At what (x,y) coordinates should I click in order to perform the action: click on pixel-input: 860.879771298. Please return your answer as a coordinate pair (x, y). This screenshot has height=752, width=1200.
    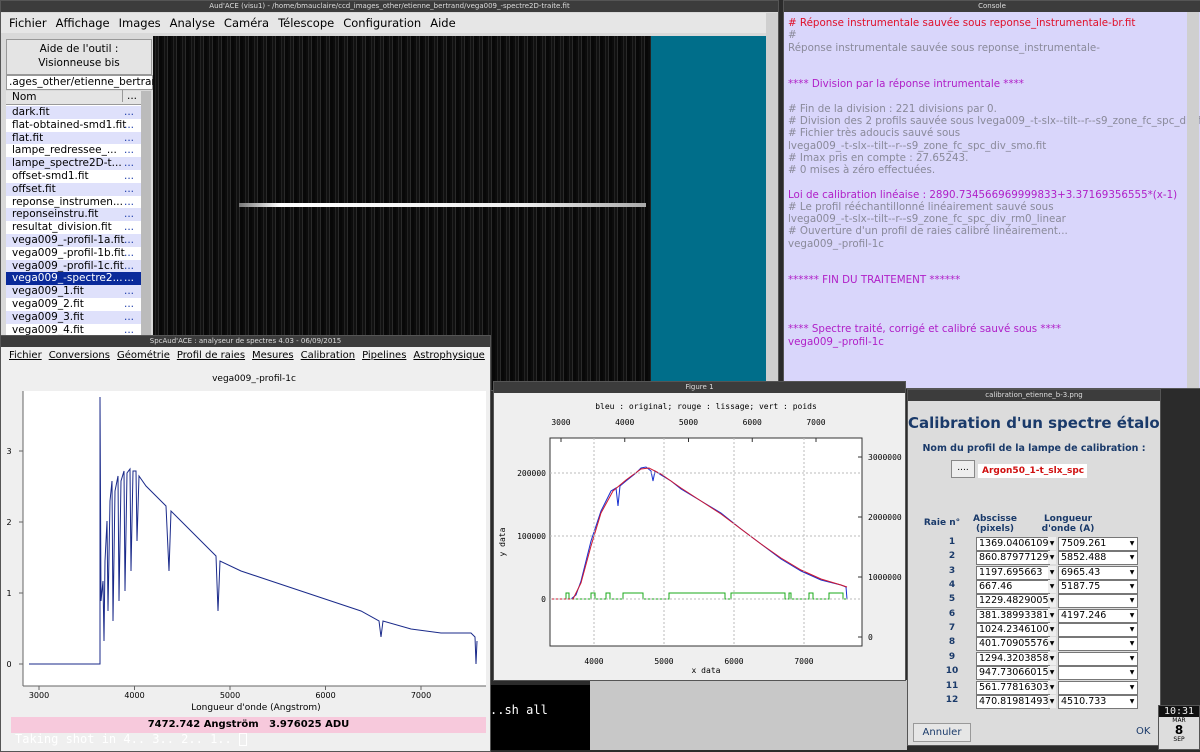
    Looking at the image, I should click on (1013, 558).